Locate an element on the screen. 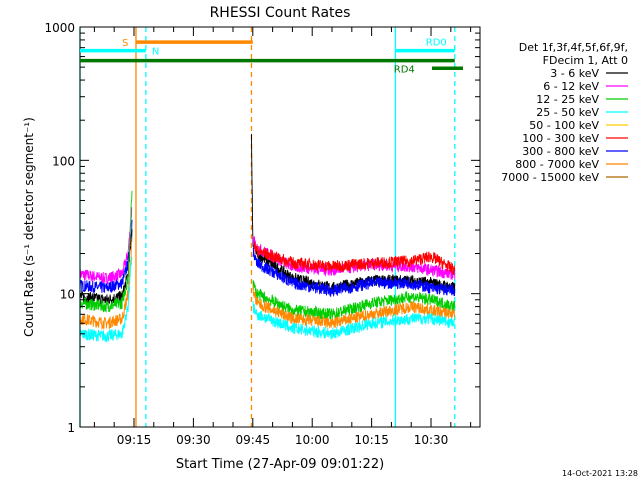 The height and width of the screenshot is (480, 640). x-tick-label: 10:30 is located at coordinates (431, 440).